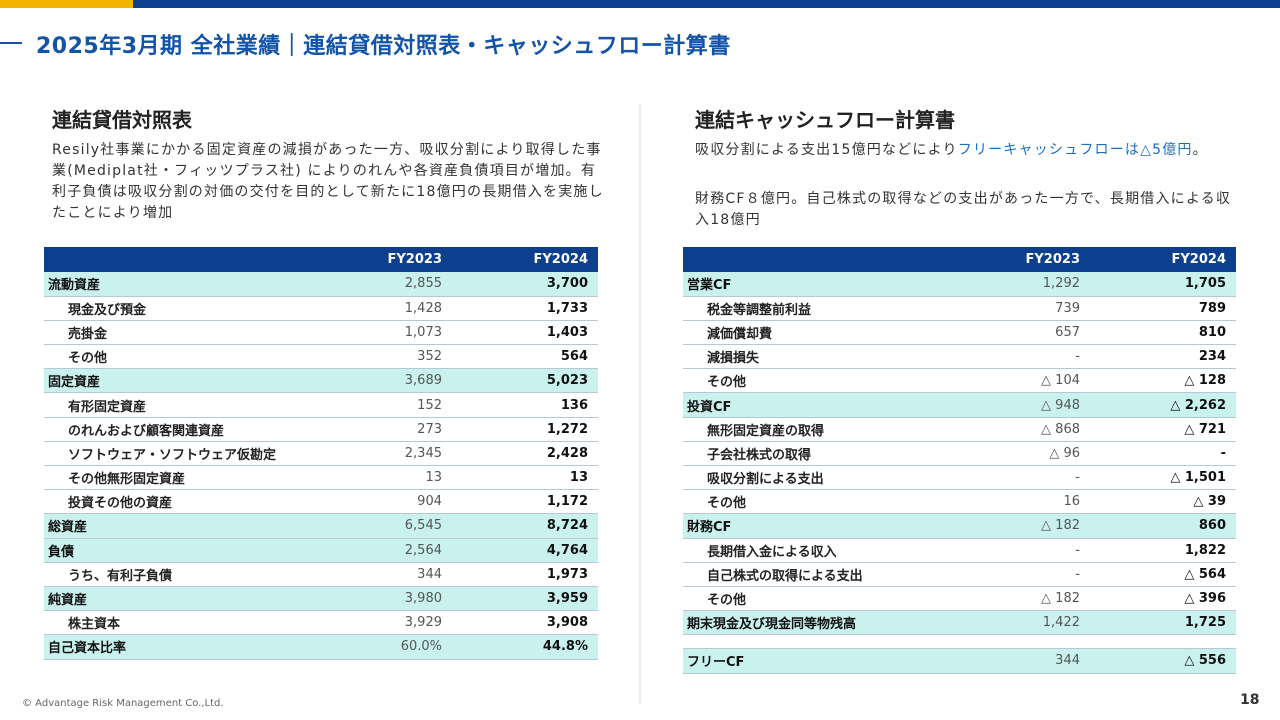 The width and height of the screenshot is (1280, 720). What do you see at coordinates (175, 284) in the screenshot?
I see `row-label: 流動資産` at bounding box center [175, 284].